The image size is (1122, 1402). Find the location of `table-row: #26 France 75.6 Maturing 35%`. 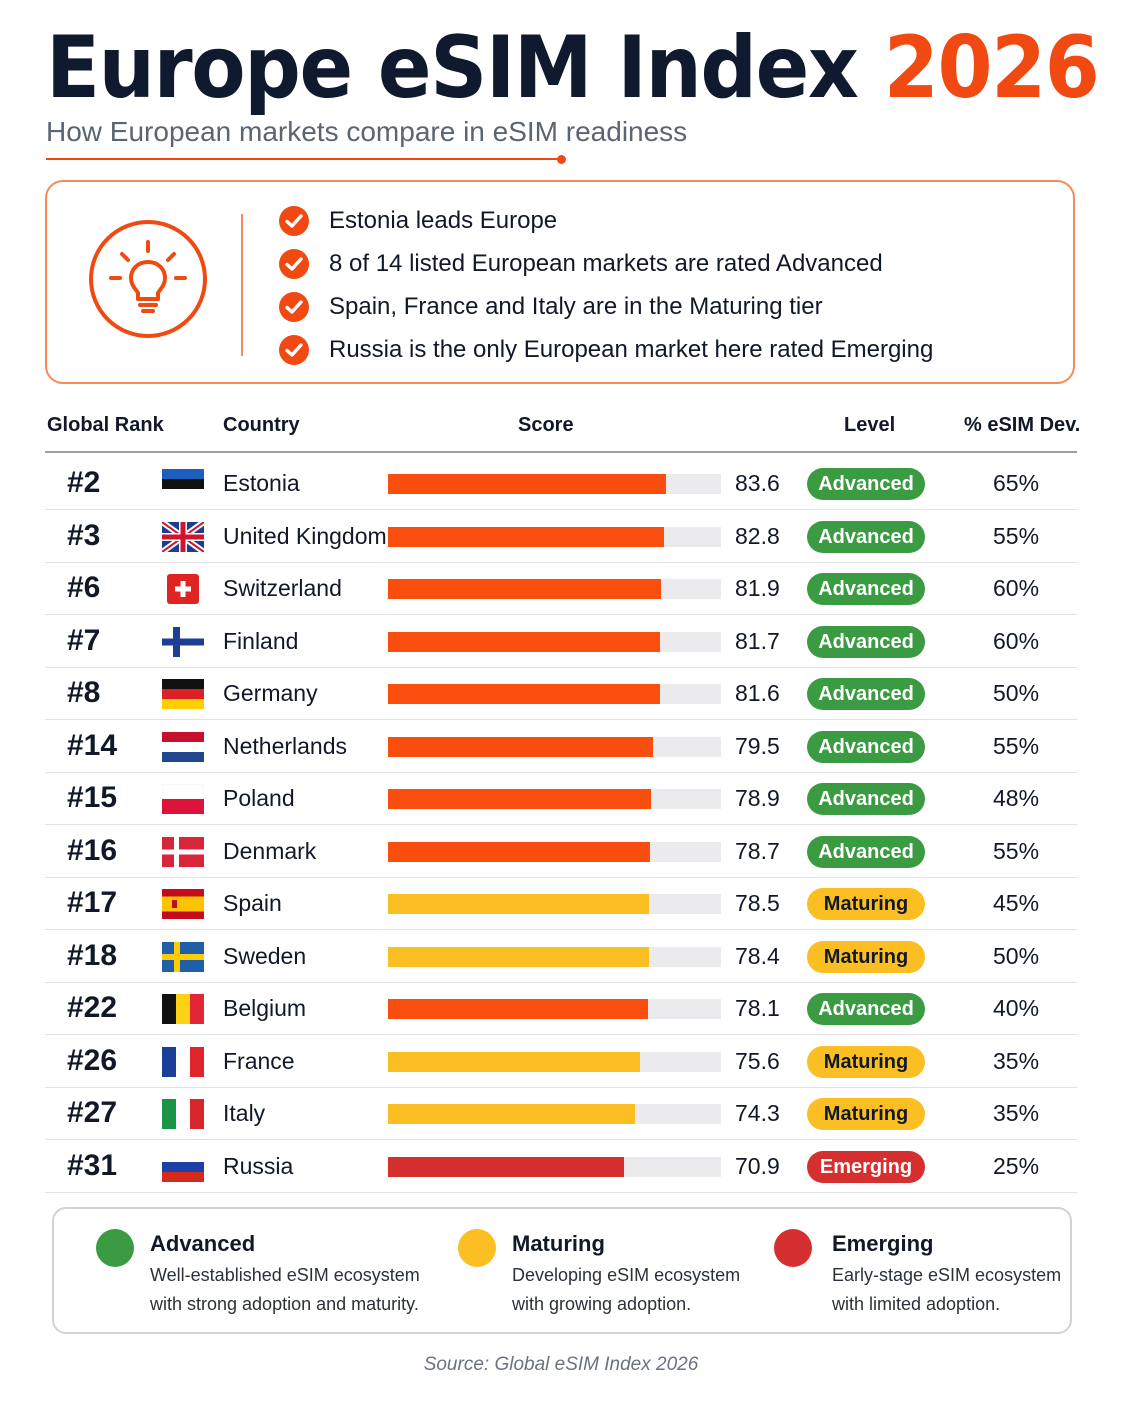

table-row: #26 France 75.6 Maturing 35% is located at coordinates (561, 1062).